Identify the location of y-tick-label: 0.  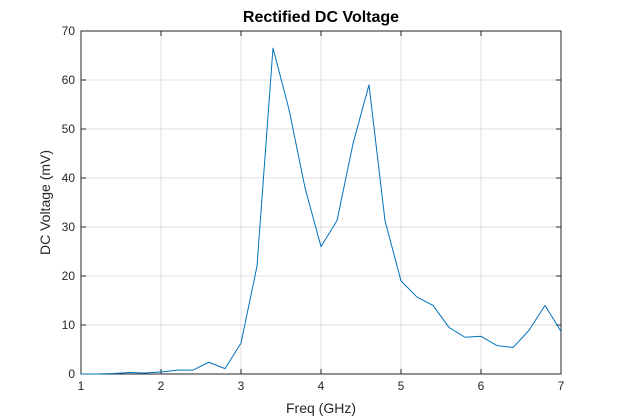
(71, 374).